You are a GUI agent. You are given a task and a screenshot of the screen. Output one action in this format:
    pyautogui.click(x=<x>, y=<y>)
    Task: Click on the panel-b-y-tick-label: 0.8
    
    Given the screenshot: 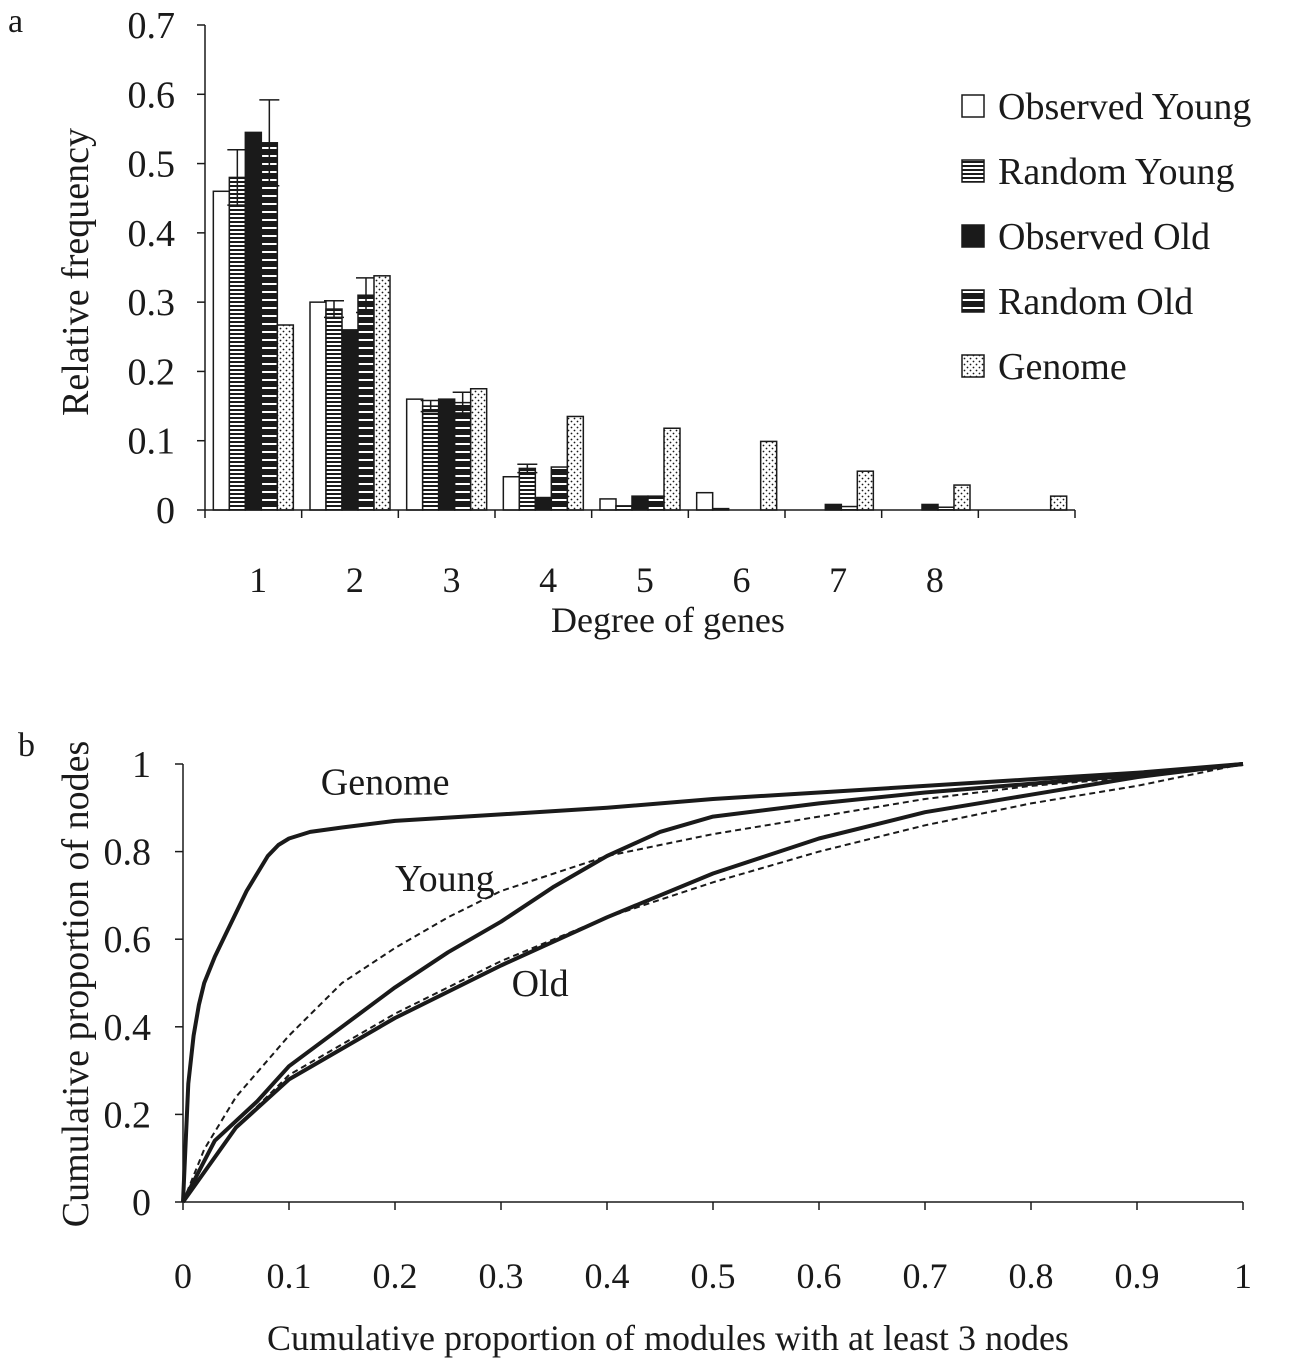 What is the action you would take?
    pyautogui.click(x=128, y=853)
    